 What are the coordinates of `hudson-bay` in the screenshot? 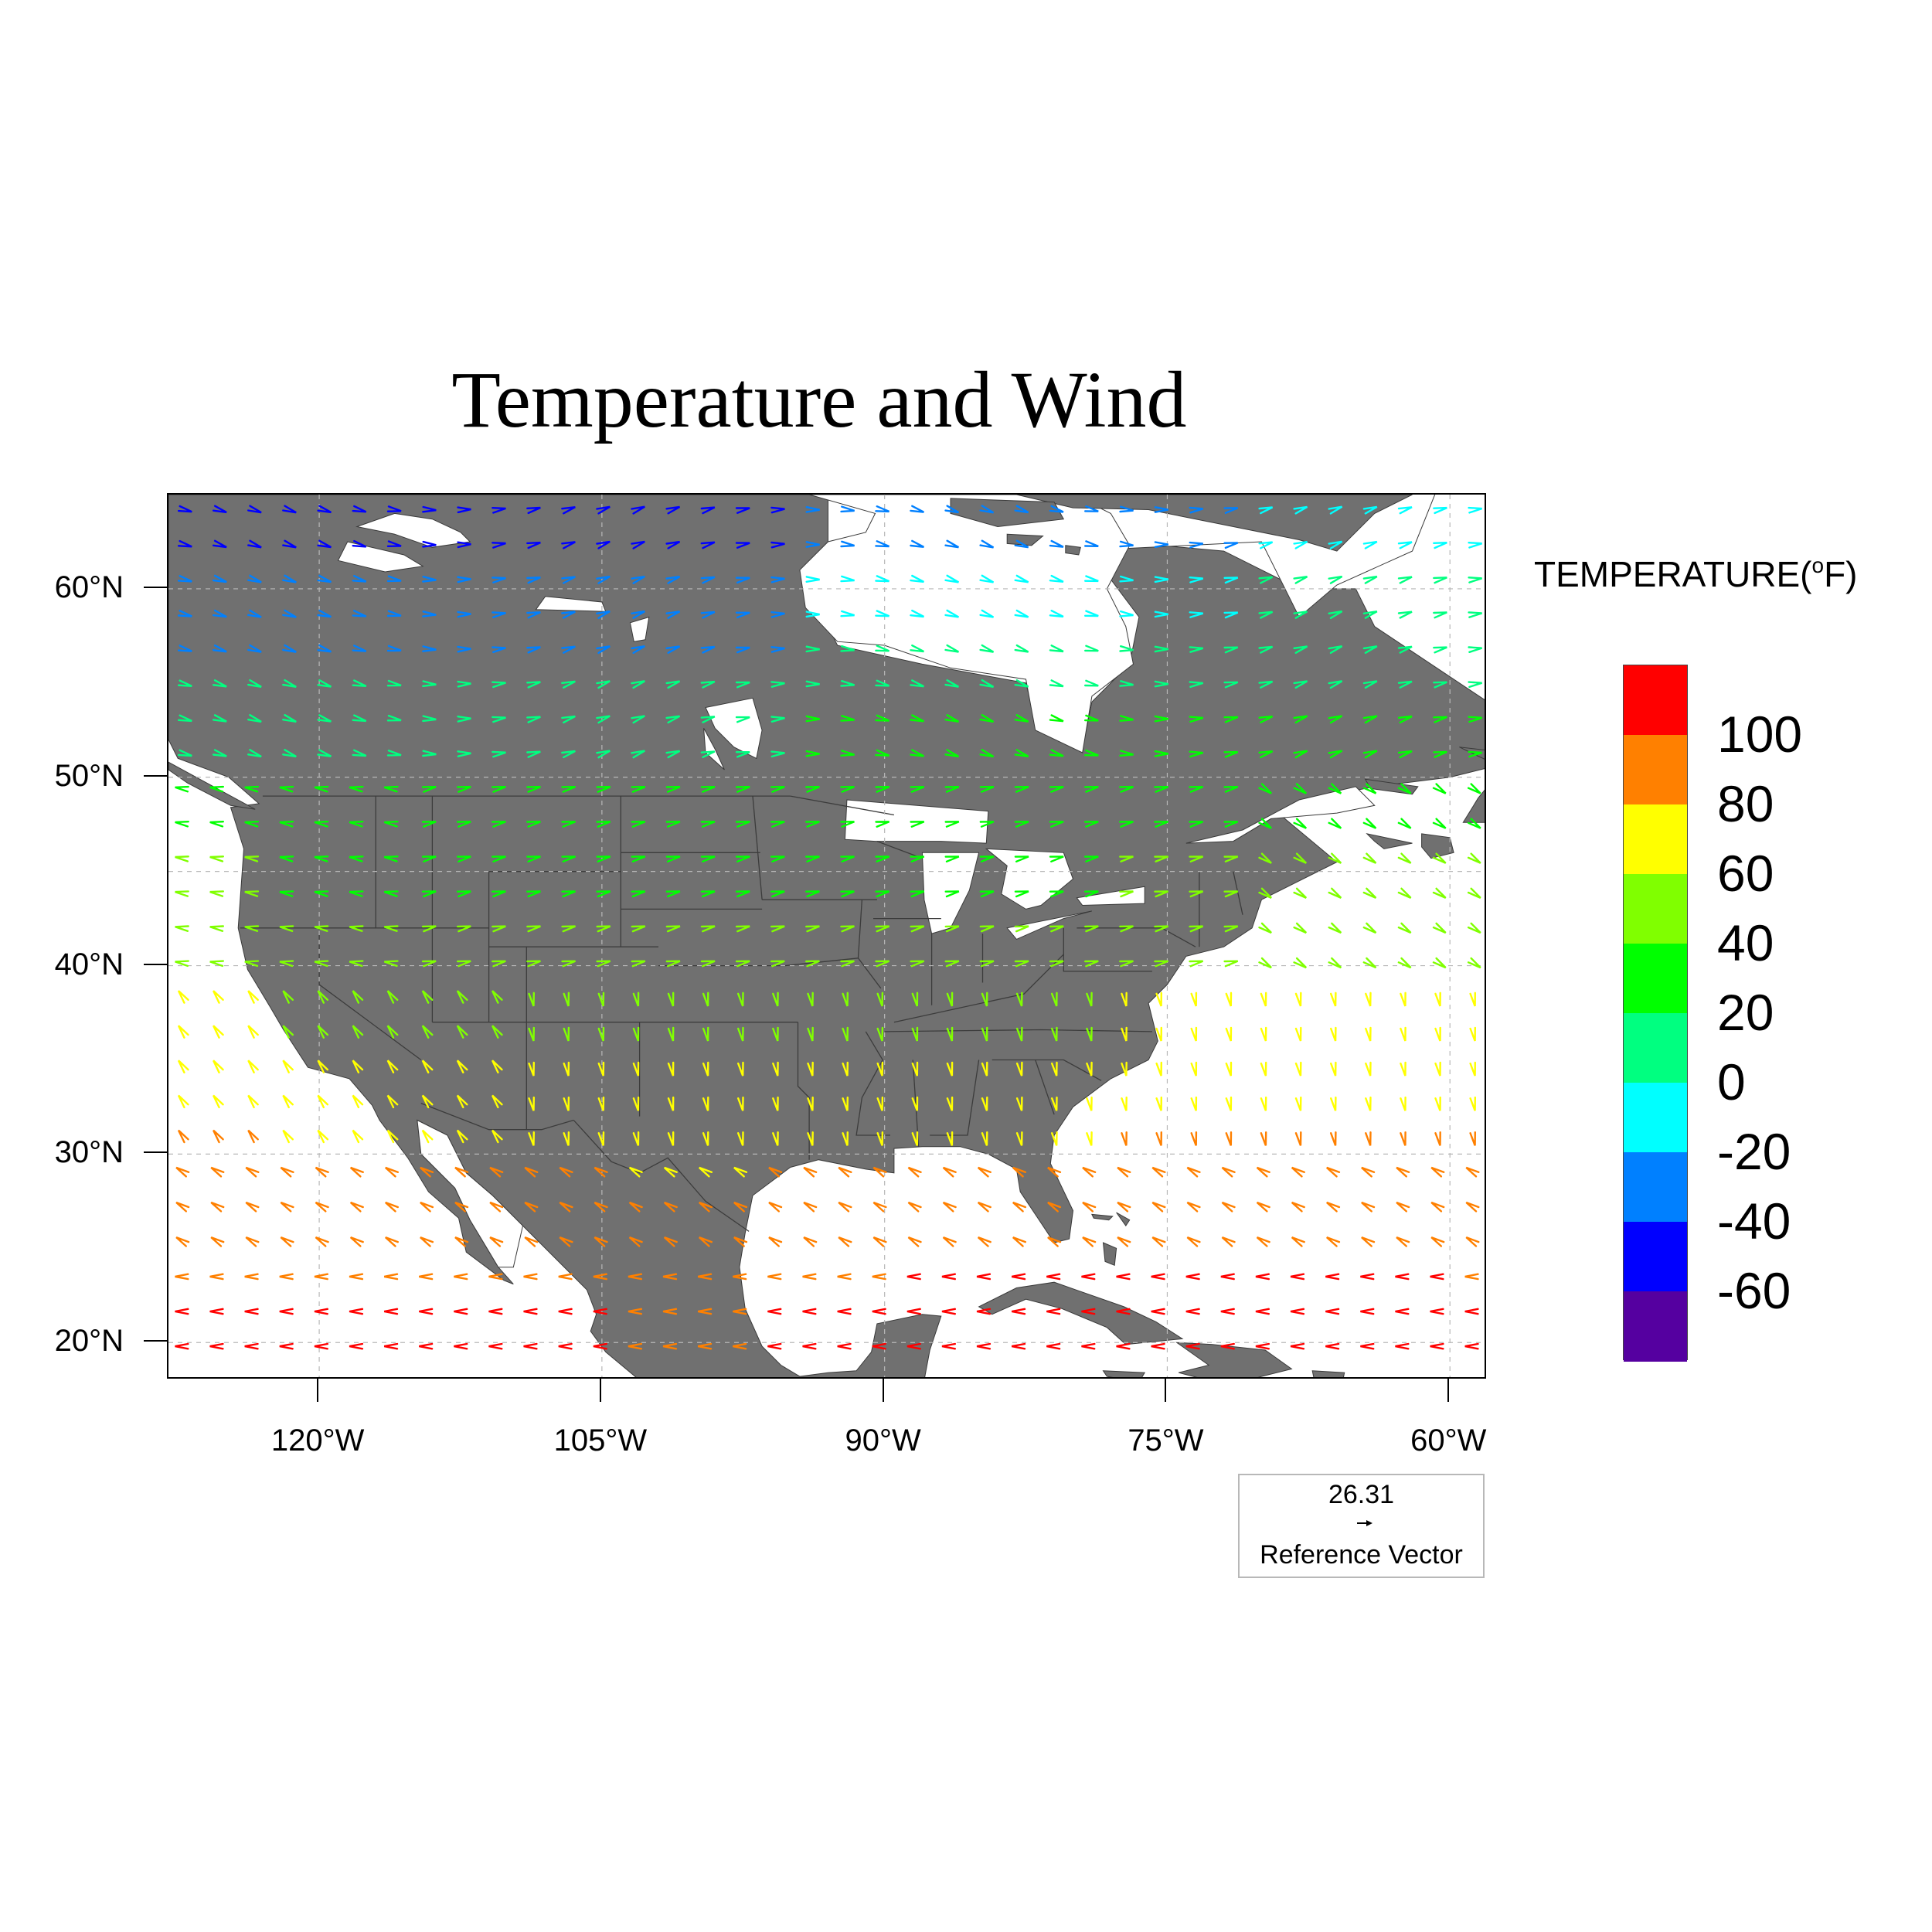 It's located at (967, 624).